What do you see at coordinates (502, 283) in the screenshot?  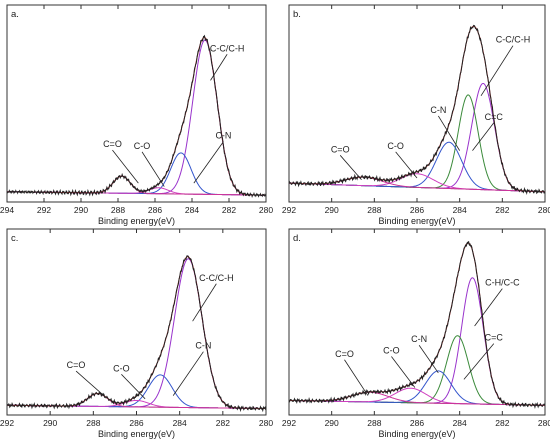 I see `annotation-label: C-H/C-C` at bounding box center [502, 283].